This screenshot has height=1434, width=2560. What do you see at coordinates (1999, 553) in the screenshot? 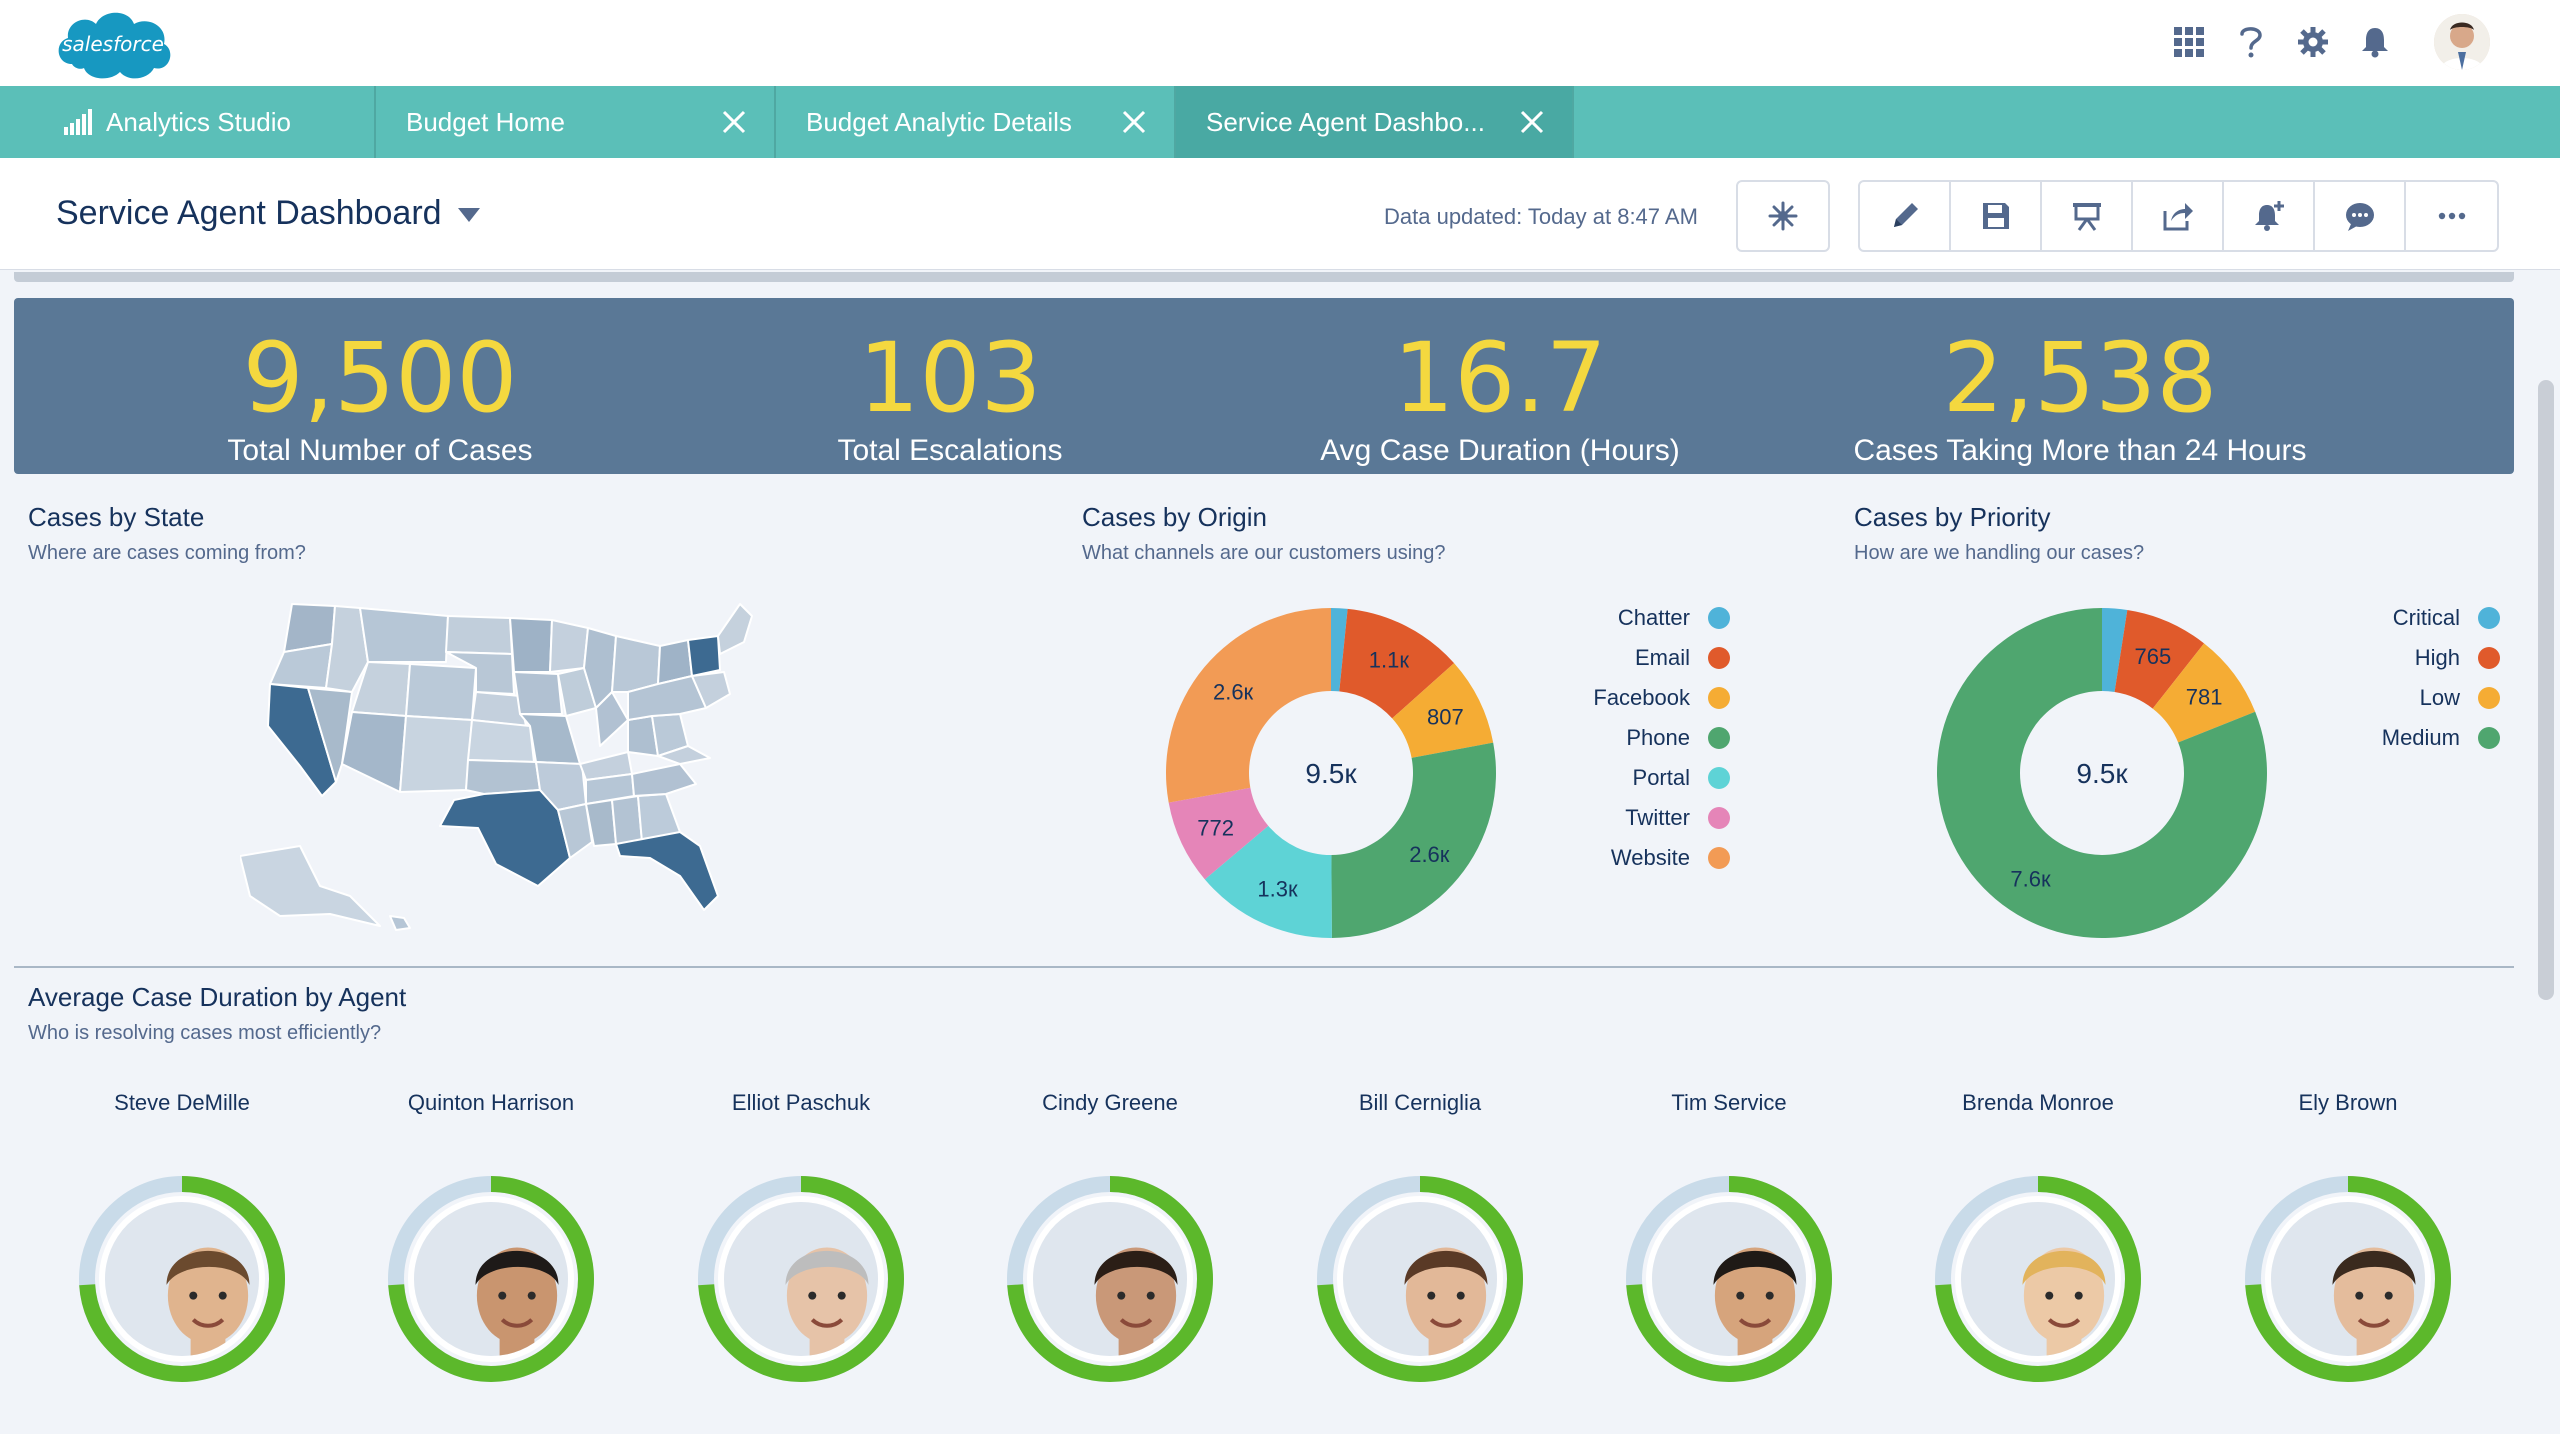
I see `widget-subtitle-cases-by-priority: How are we handling our cases?` at bounding box center [1999, 553].